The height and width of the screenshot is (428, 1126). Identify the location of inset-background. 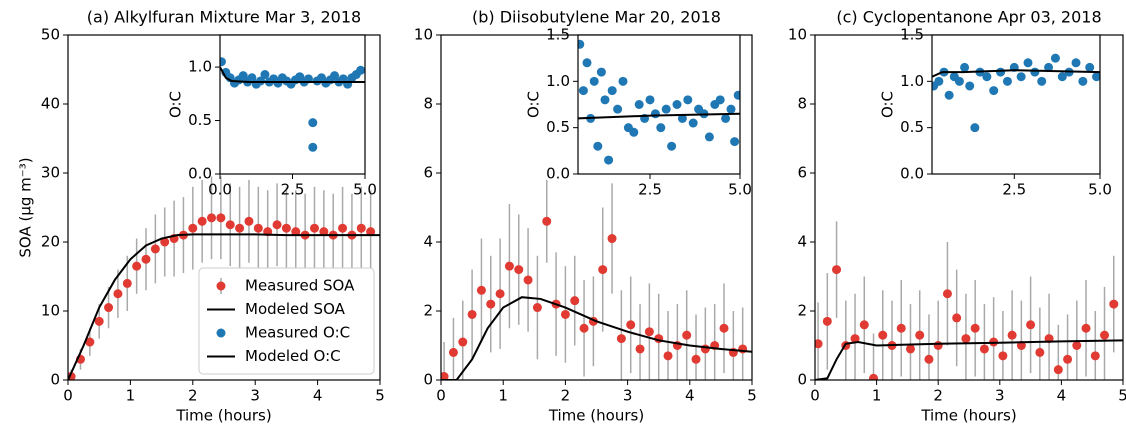
(292, 104).